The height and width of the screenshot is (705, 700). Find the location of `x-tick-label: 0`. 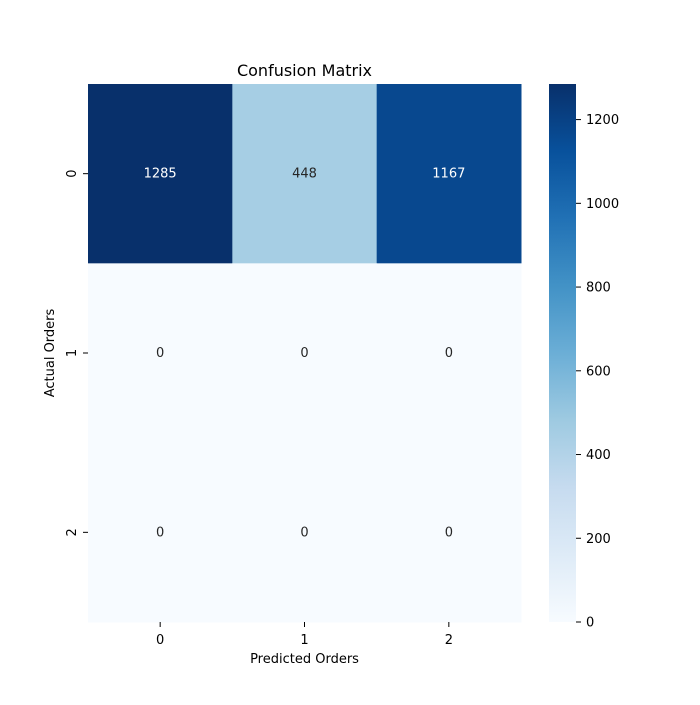

x-tick-label: 0 is located at coordinates (160, 640).